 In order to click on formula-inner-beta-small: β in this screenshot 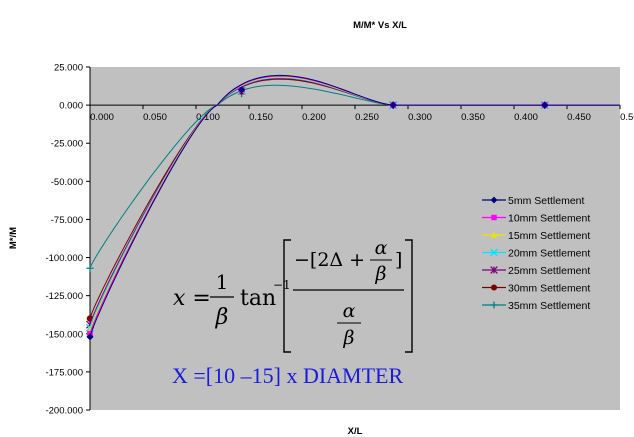, I will do `click(381, 274)`.